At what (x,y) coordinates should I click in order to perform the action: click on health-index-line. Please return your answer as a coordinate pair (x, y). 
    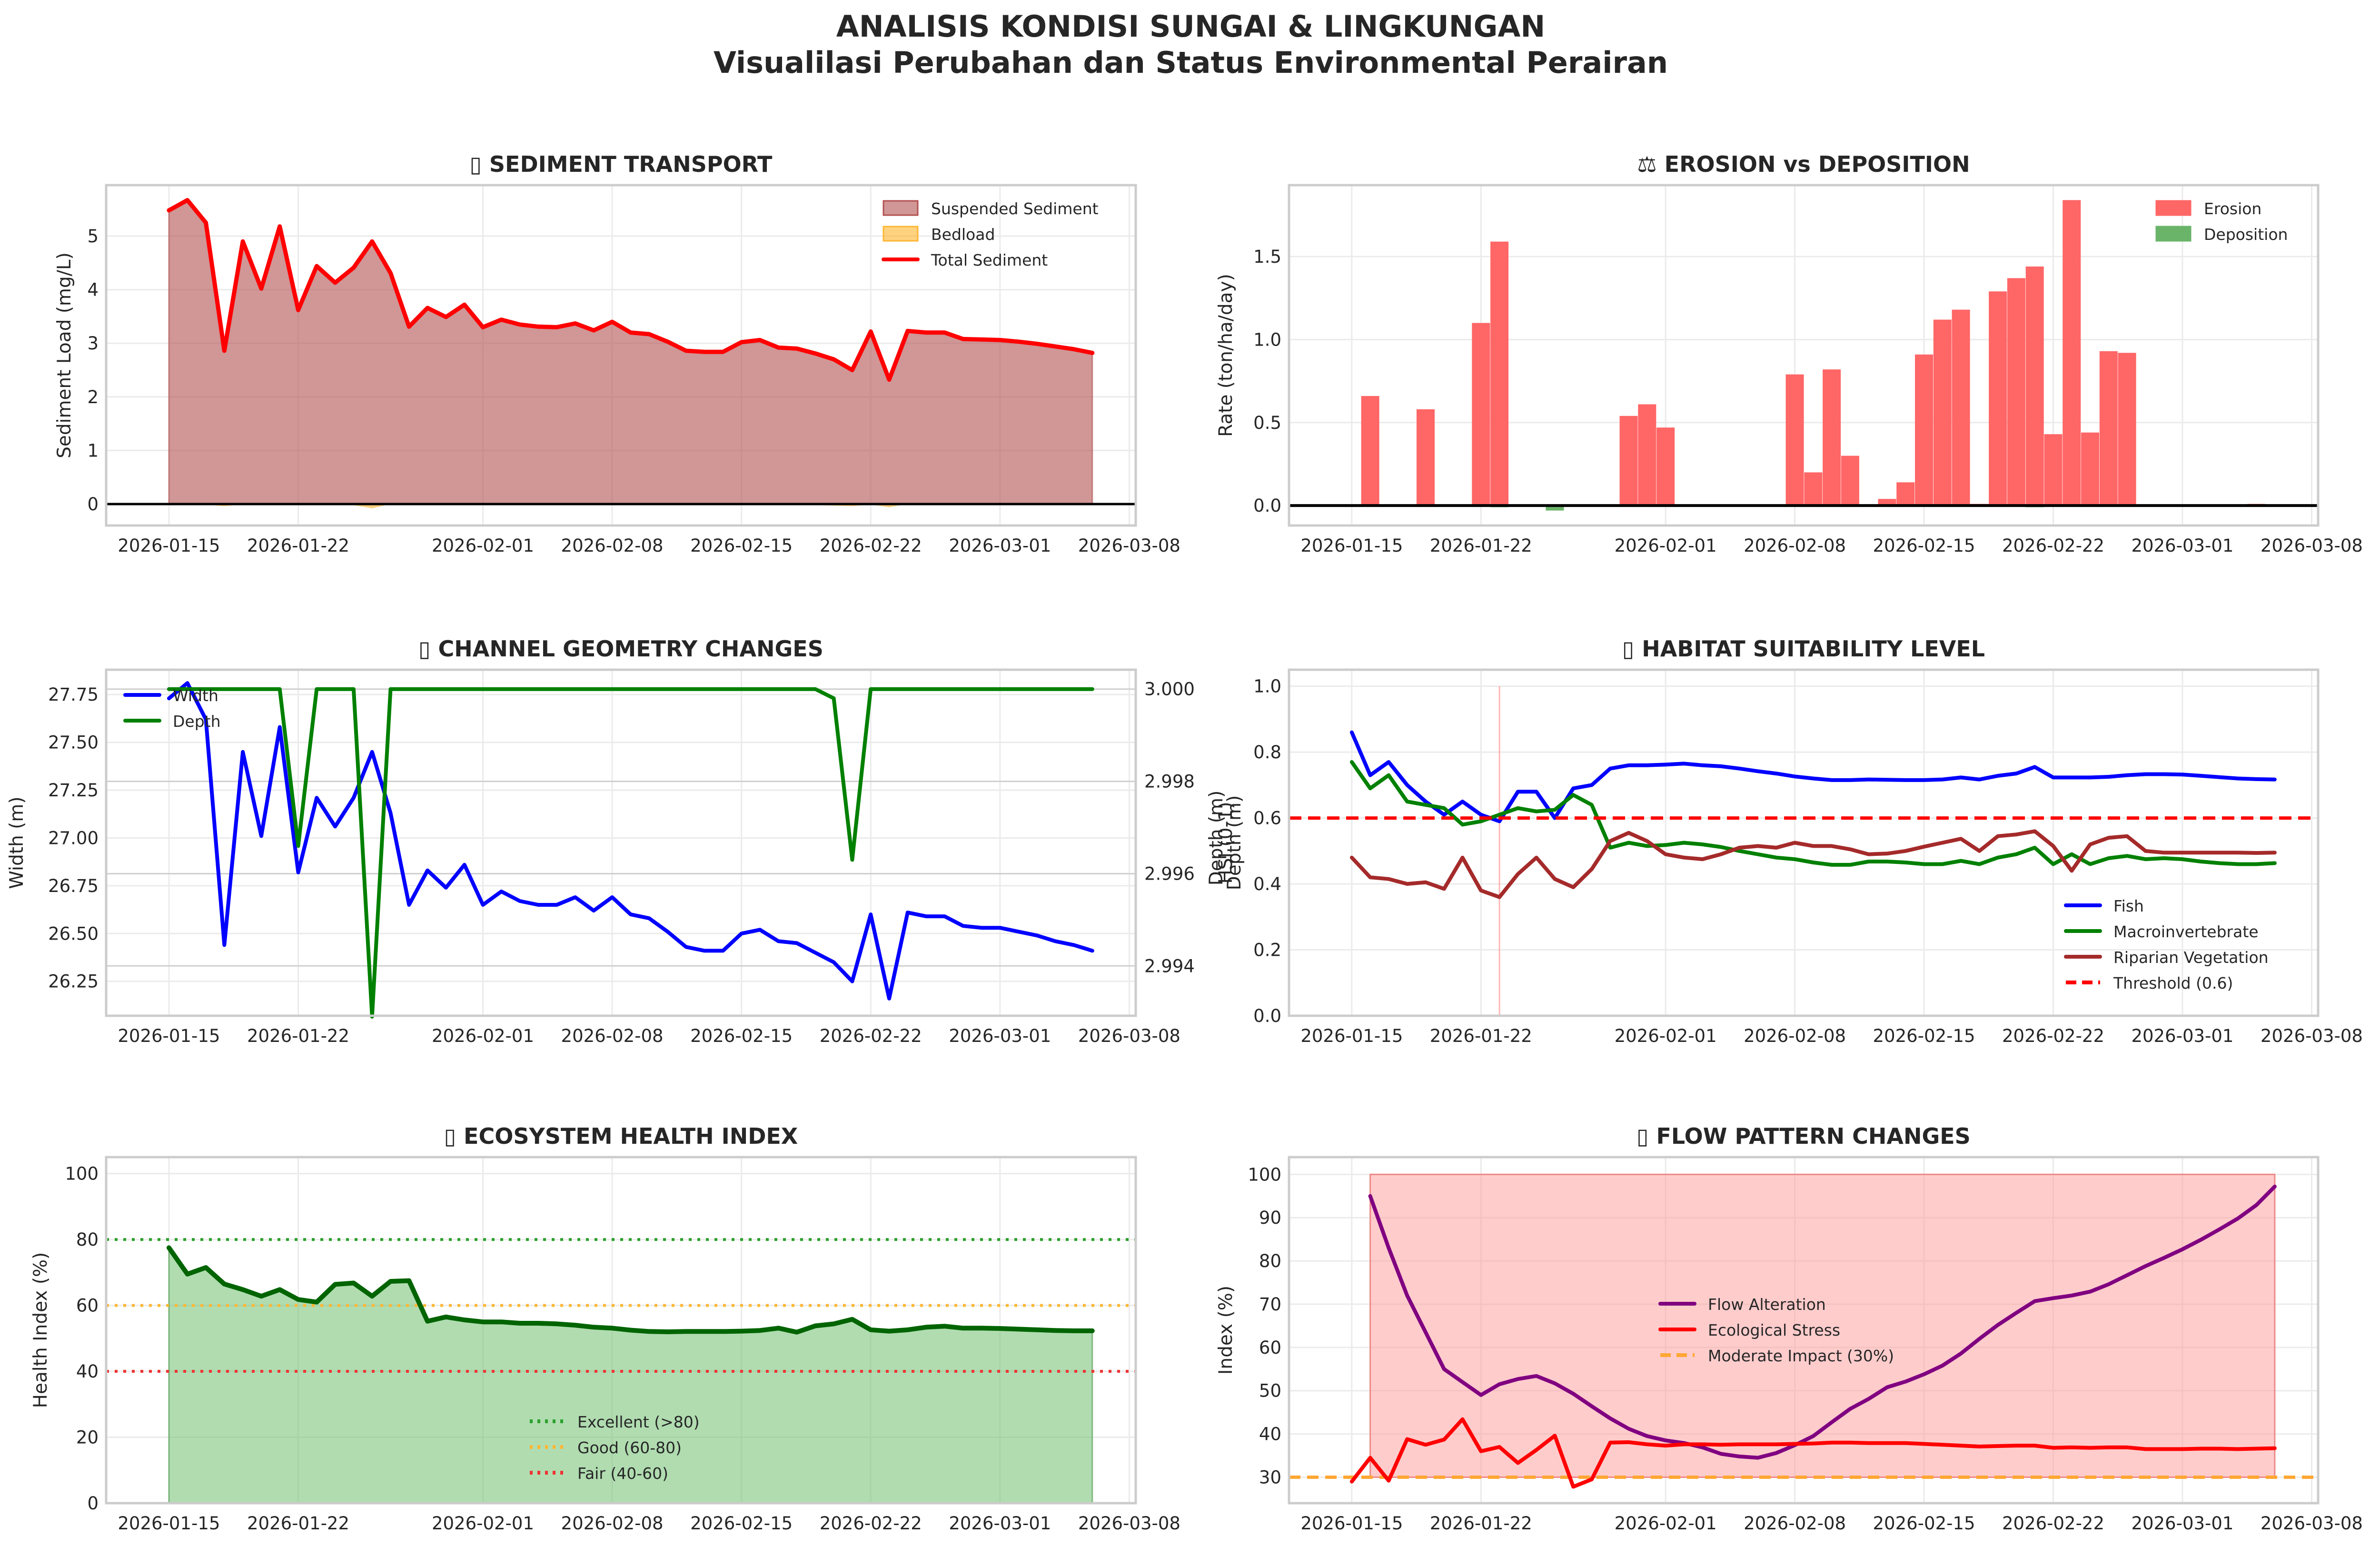
    Looking at the image, I should click on (630, 1290).